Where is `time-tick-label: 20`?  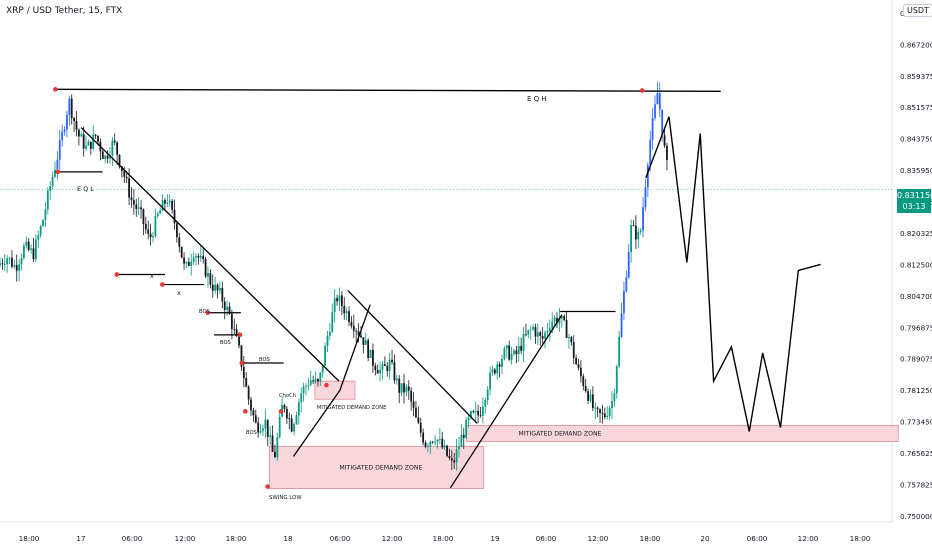 time-tick-label: 20 is located at coordinates (705, 538).